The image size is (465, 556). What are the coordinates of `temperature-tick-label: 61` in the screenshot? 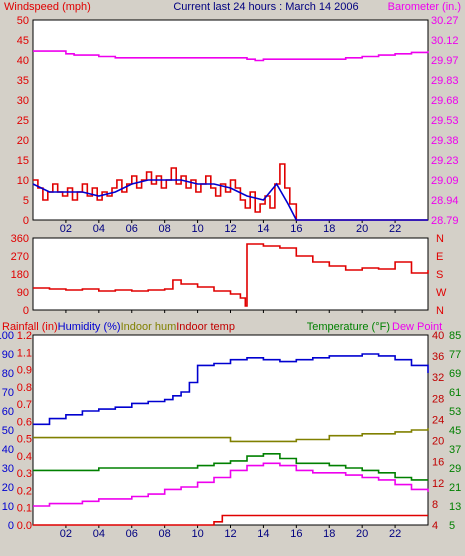 It's located at (455, 393).